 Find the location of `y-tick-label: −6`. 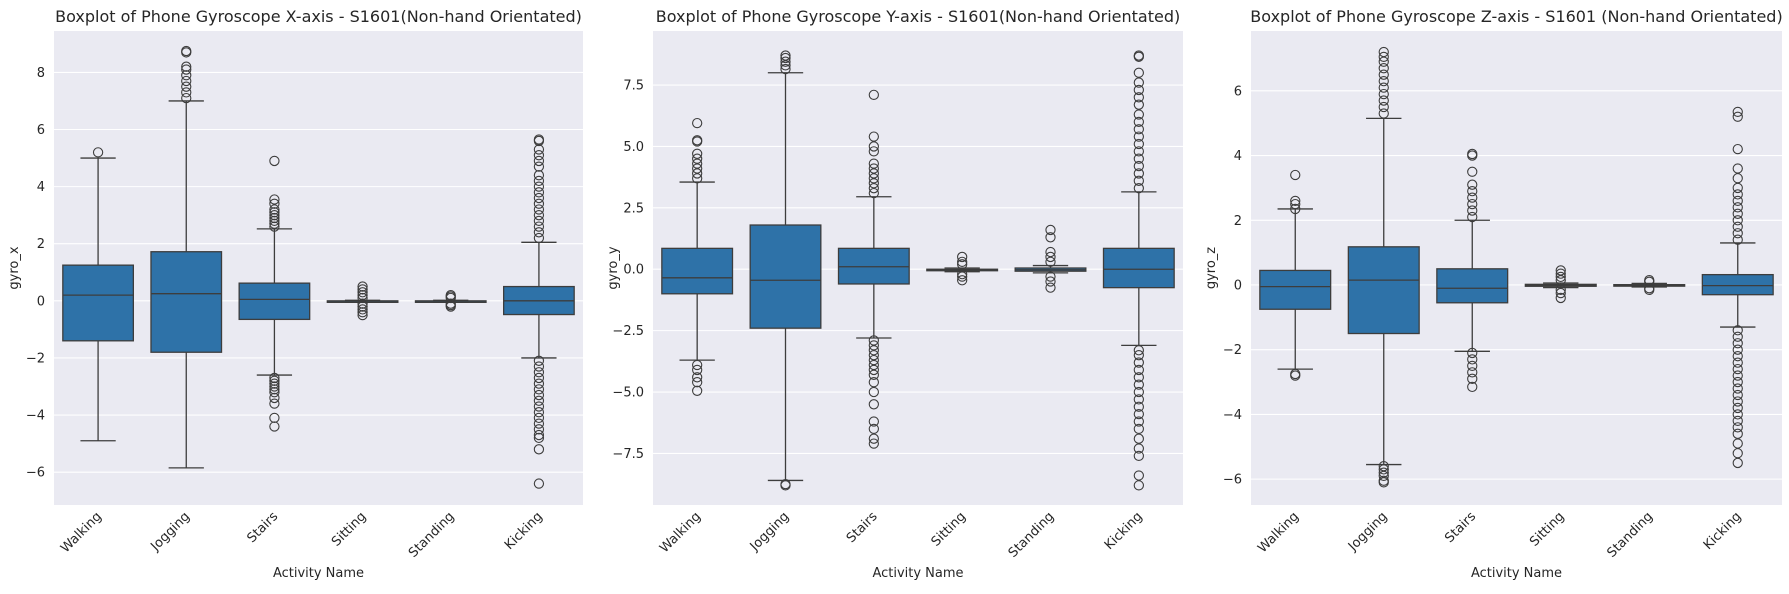

y-tick-label: −6 is located at coordinates (1232, 480).